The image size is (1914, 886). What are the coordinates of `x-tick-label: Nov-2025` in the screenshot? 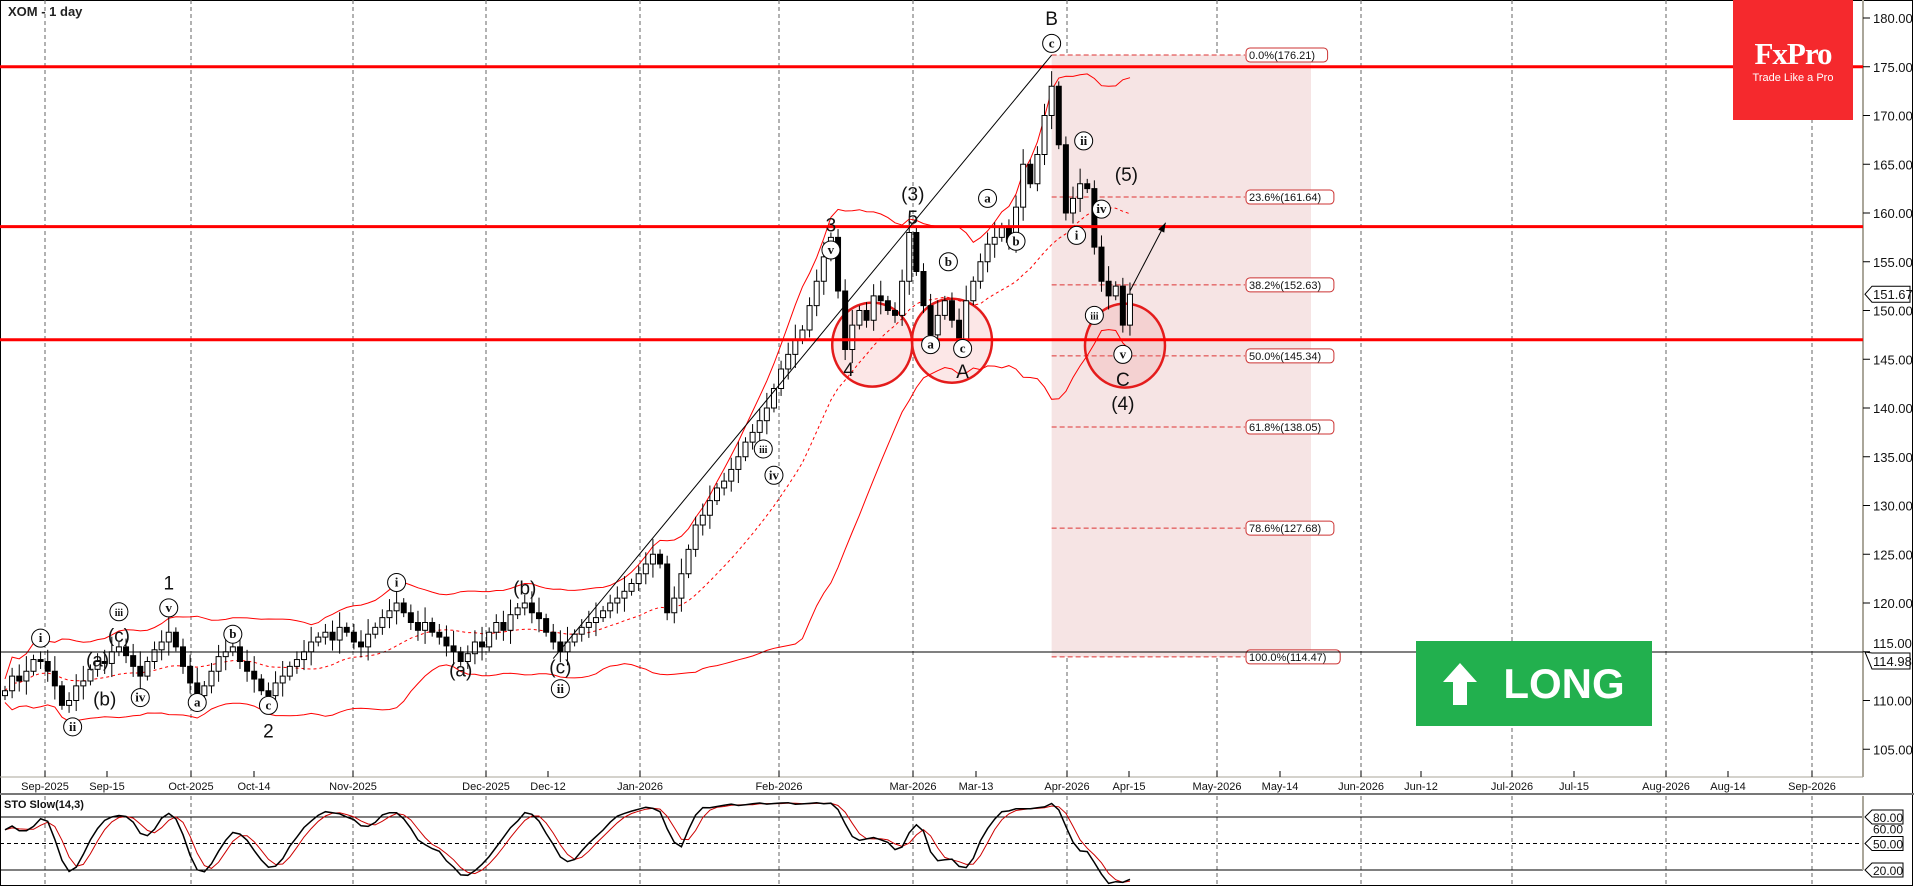 It's located at (353, 787).